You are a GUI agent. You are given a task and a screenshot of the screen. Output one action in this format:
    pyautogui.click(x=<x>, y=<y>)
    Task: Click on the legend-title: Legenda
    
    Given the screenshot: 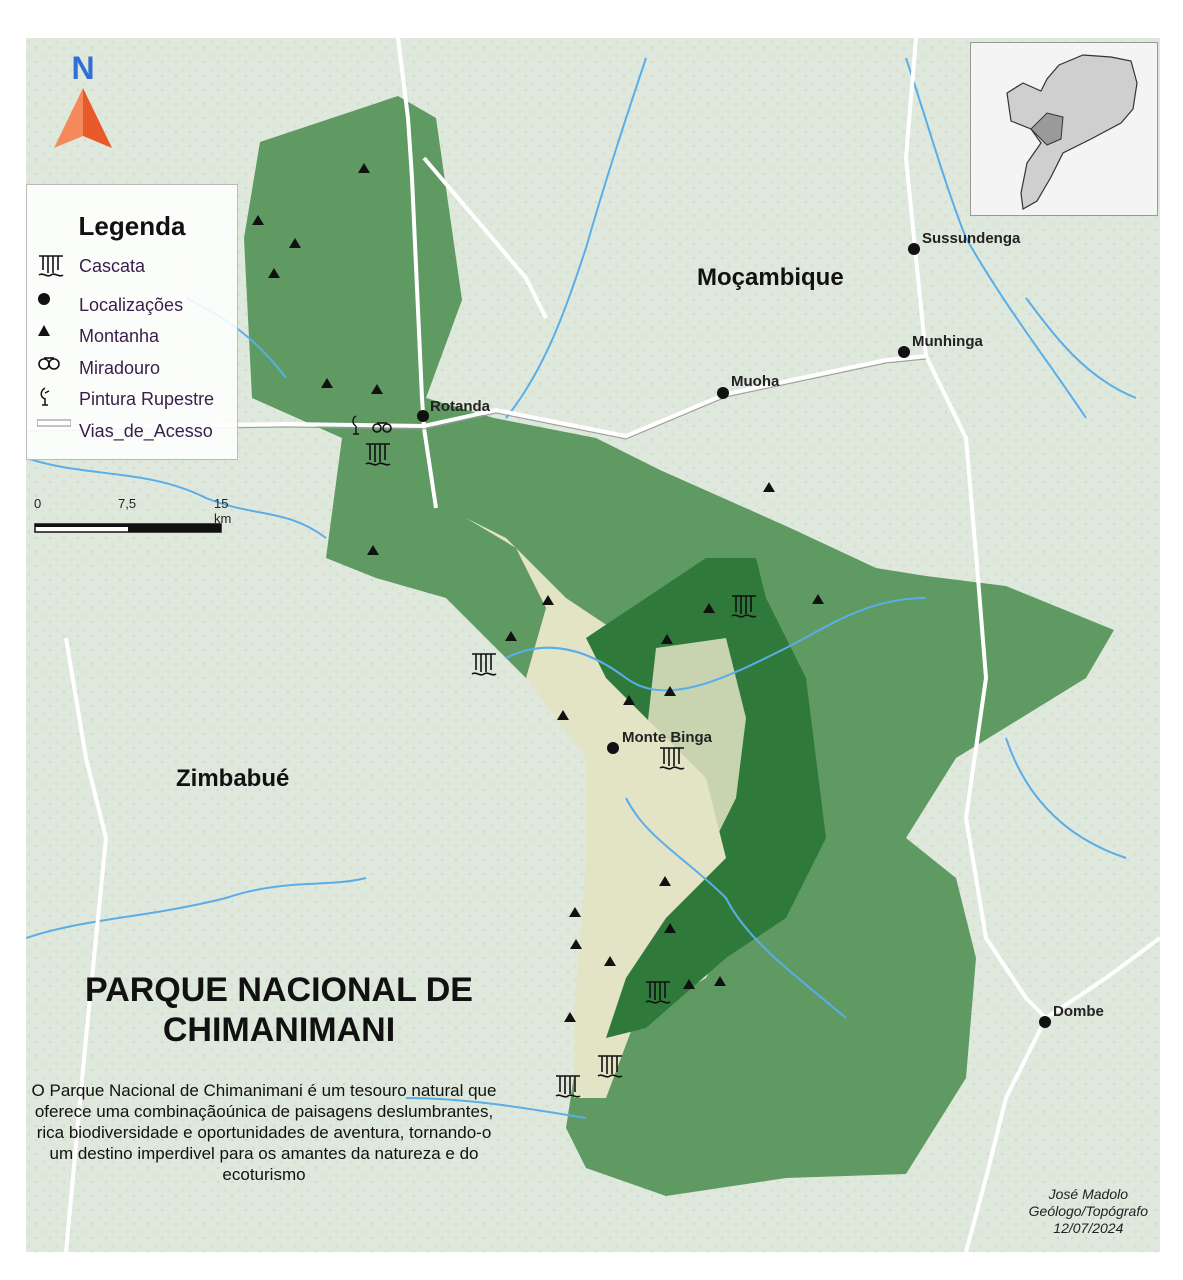 What is the action you would take?
    pyautogui.click(x=132, y=226)
    